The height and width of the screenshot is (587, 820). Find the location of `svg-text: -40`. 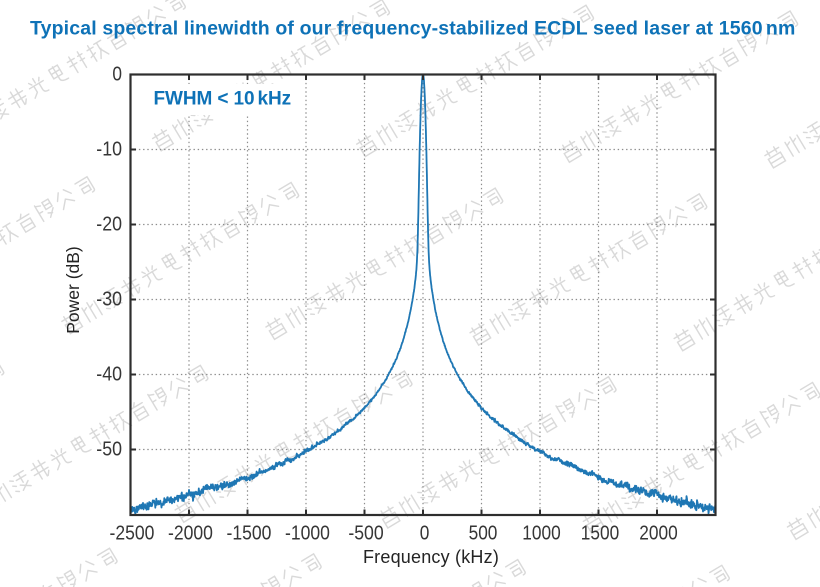

svg-text: -40 is located at coordinates (109, 375).